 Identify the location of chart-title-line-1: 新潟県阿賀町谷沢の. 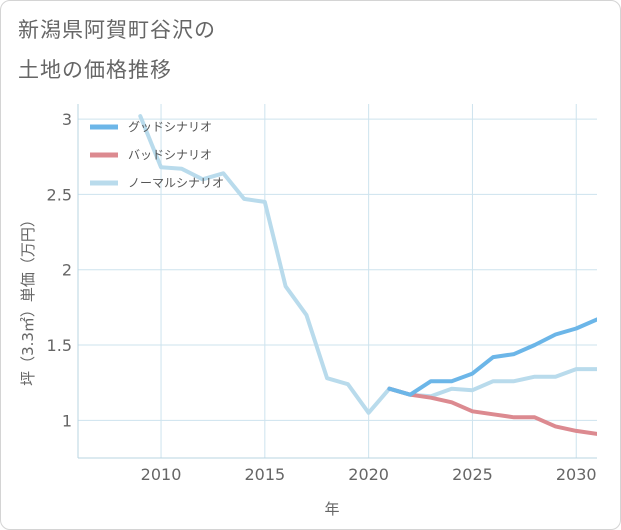
(117, 30).